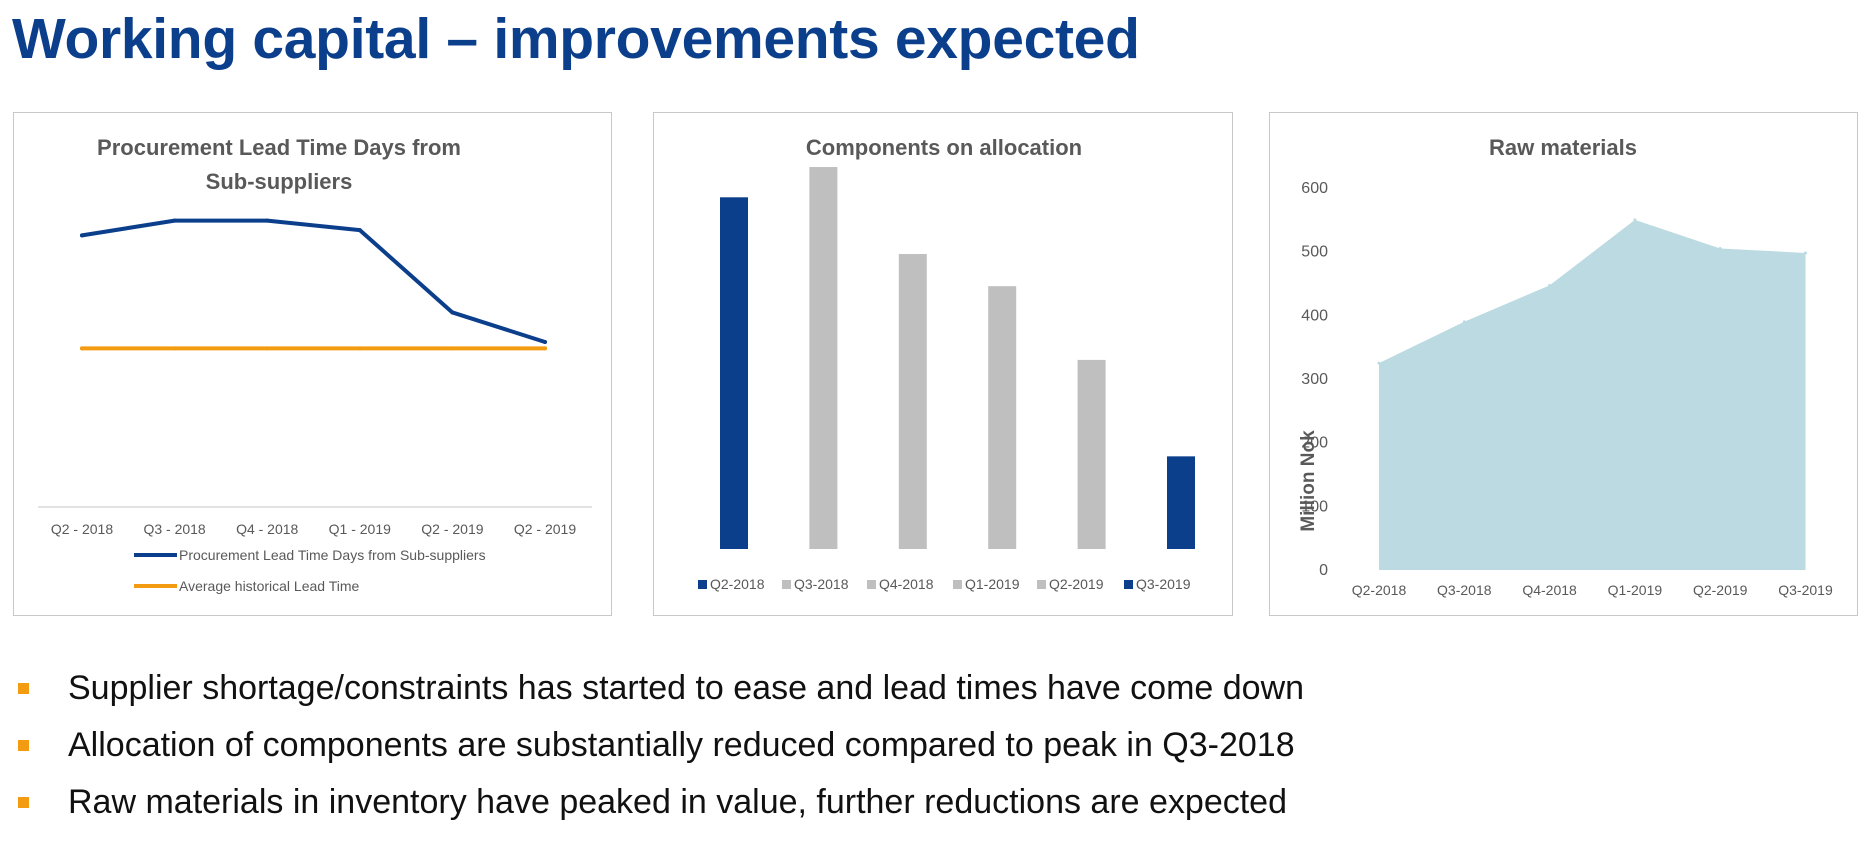 The image size is (1873, 862). I want to click on y-tick-label: 0, so click(1323, 570).